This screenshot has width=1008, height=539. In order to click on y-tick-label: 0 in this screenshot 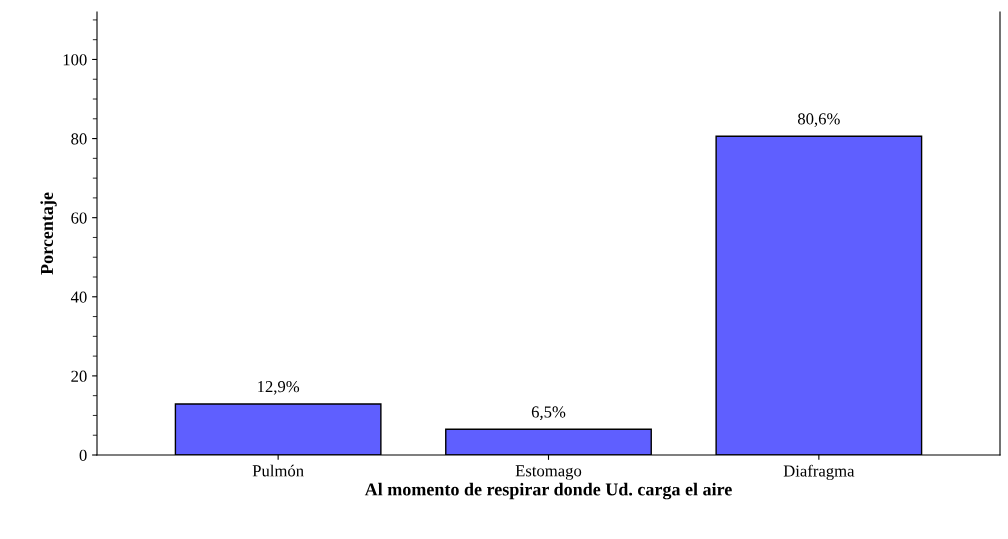, I will do `click(83, 455)`.